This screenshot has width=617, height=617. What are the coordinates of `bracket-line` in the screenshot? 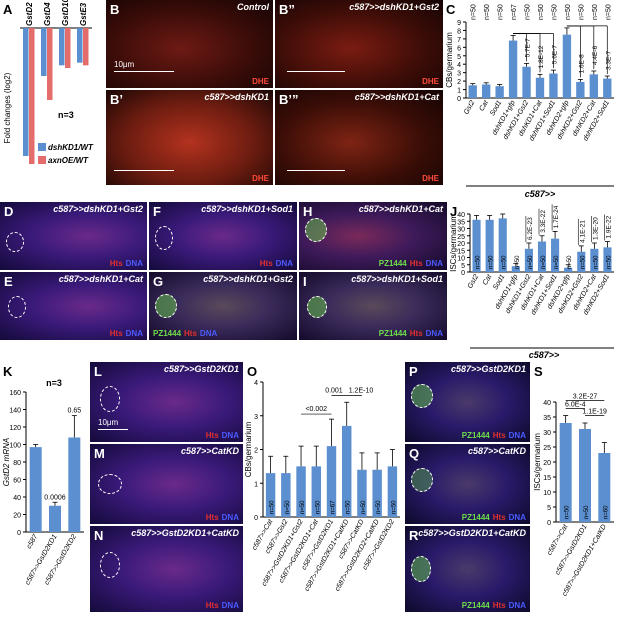 It's located at (144, 170).